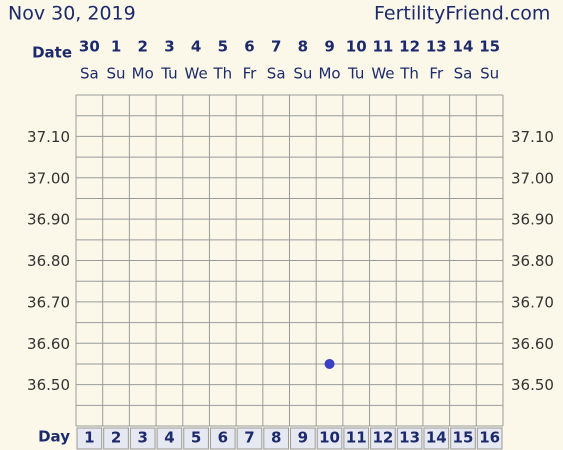 The image size is (563, 450). Describe the element at coordinates (249, 47) in the screenshot. I see `date-label: 6` at that location.